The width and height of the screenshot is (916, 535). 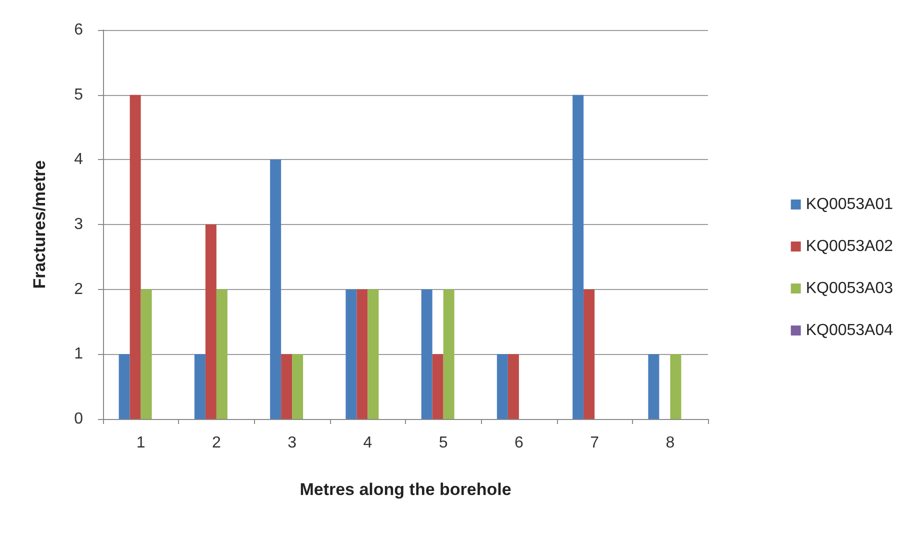 I want to click on y-tick-label: 3, so click(x=79, y=224).